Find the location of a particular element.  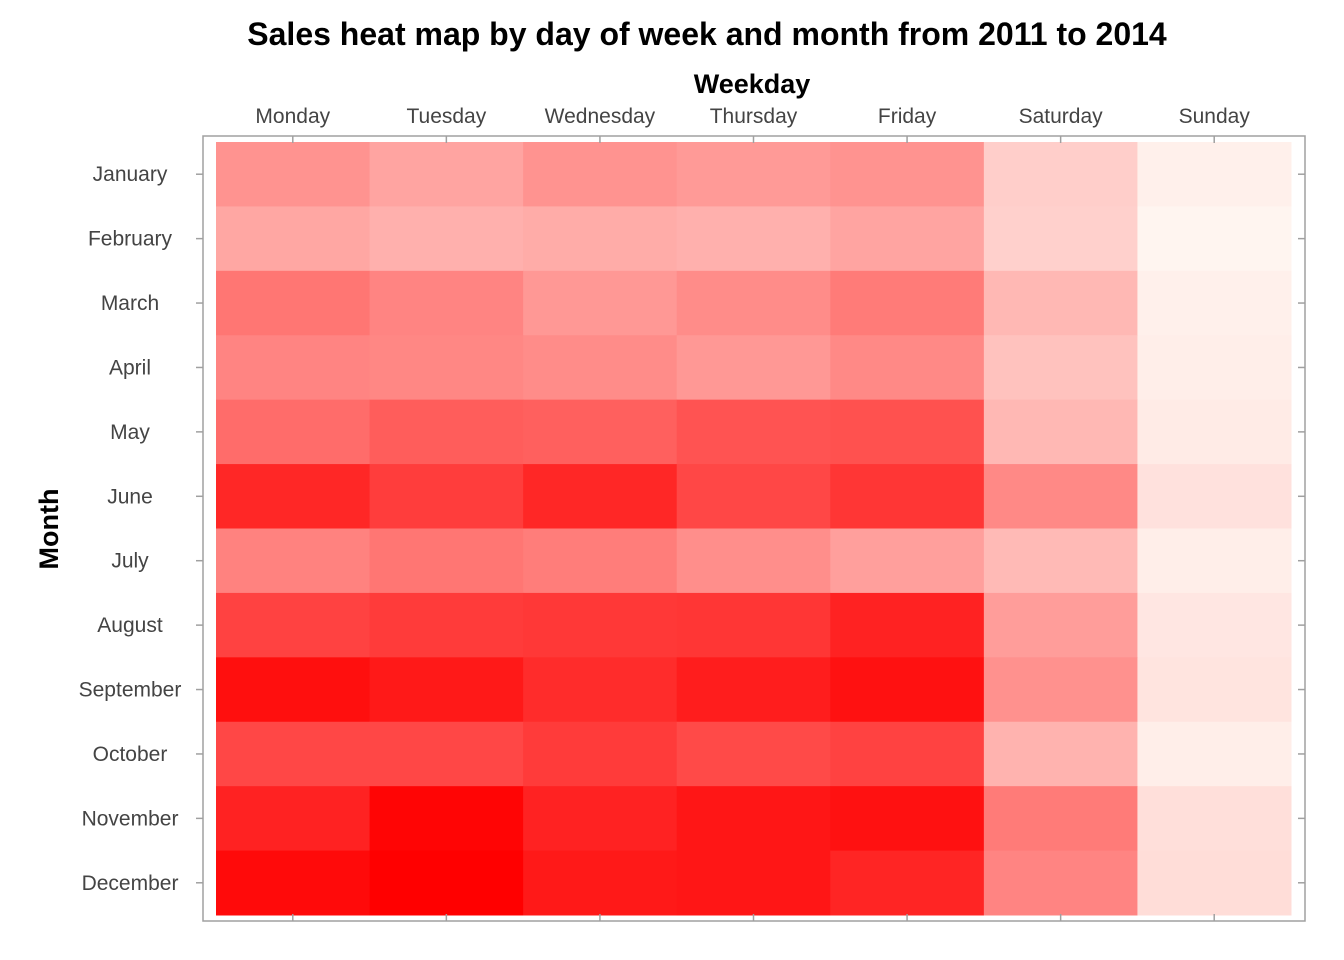

heatmap-cell-august-friday is located at coordinates (907, 625).